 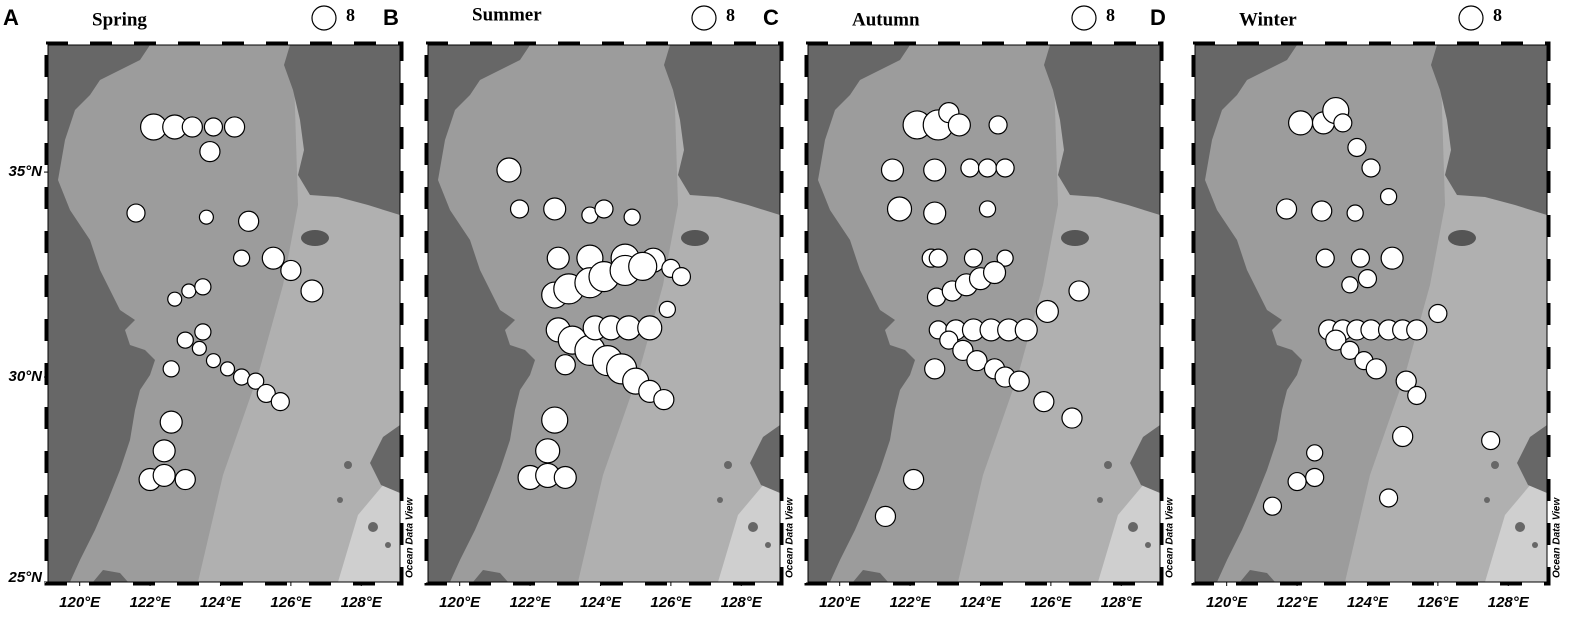 What do you see at coordinates (11, 17) in the screenshot?
I see `panel-letter: A` at bounding box center [11, 17].